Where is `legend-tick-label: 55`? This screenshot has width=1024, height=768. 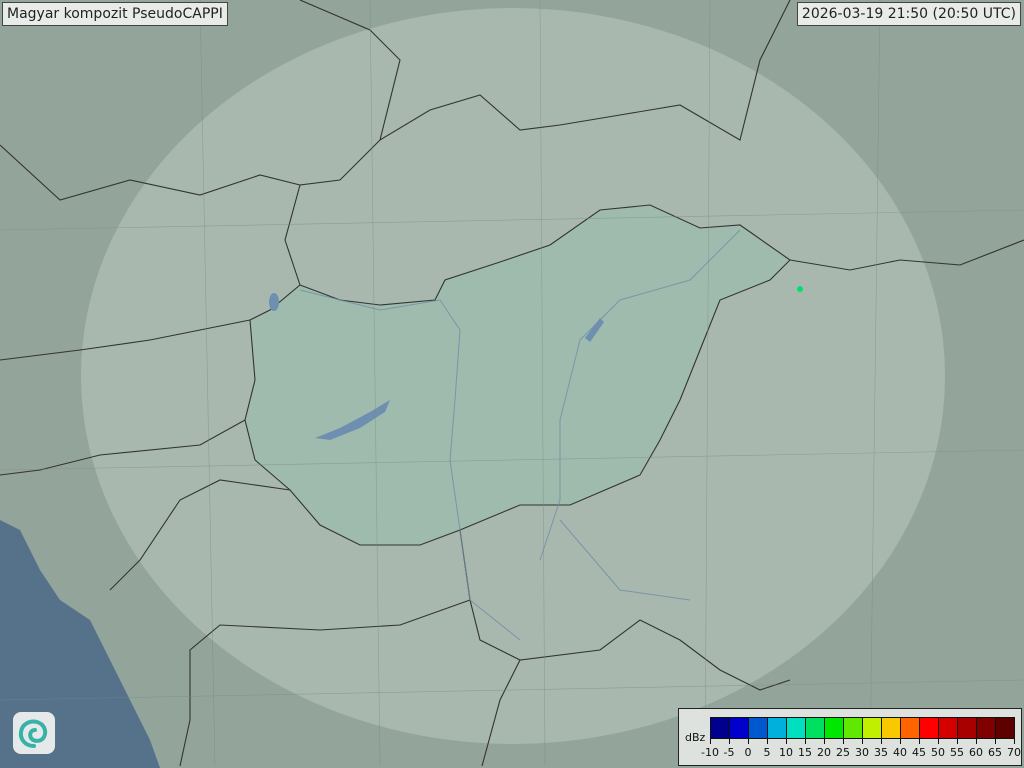 legend-tick-label: 55 is located at coordinates (957, 752).